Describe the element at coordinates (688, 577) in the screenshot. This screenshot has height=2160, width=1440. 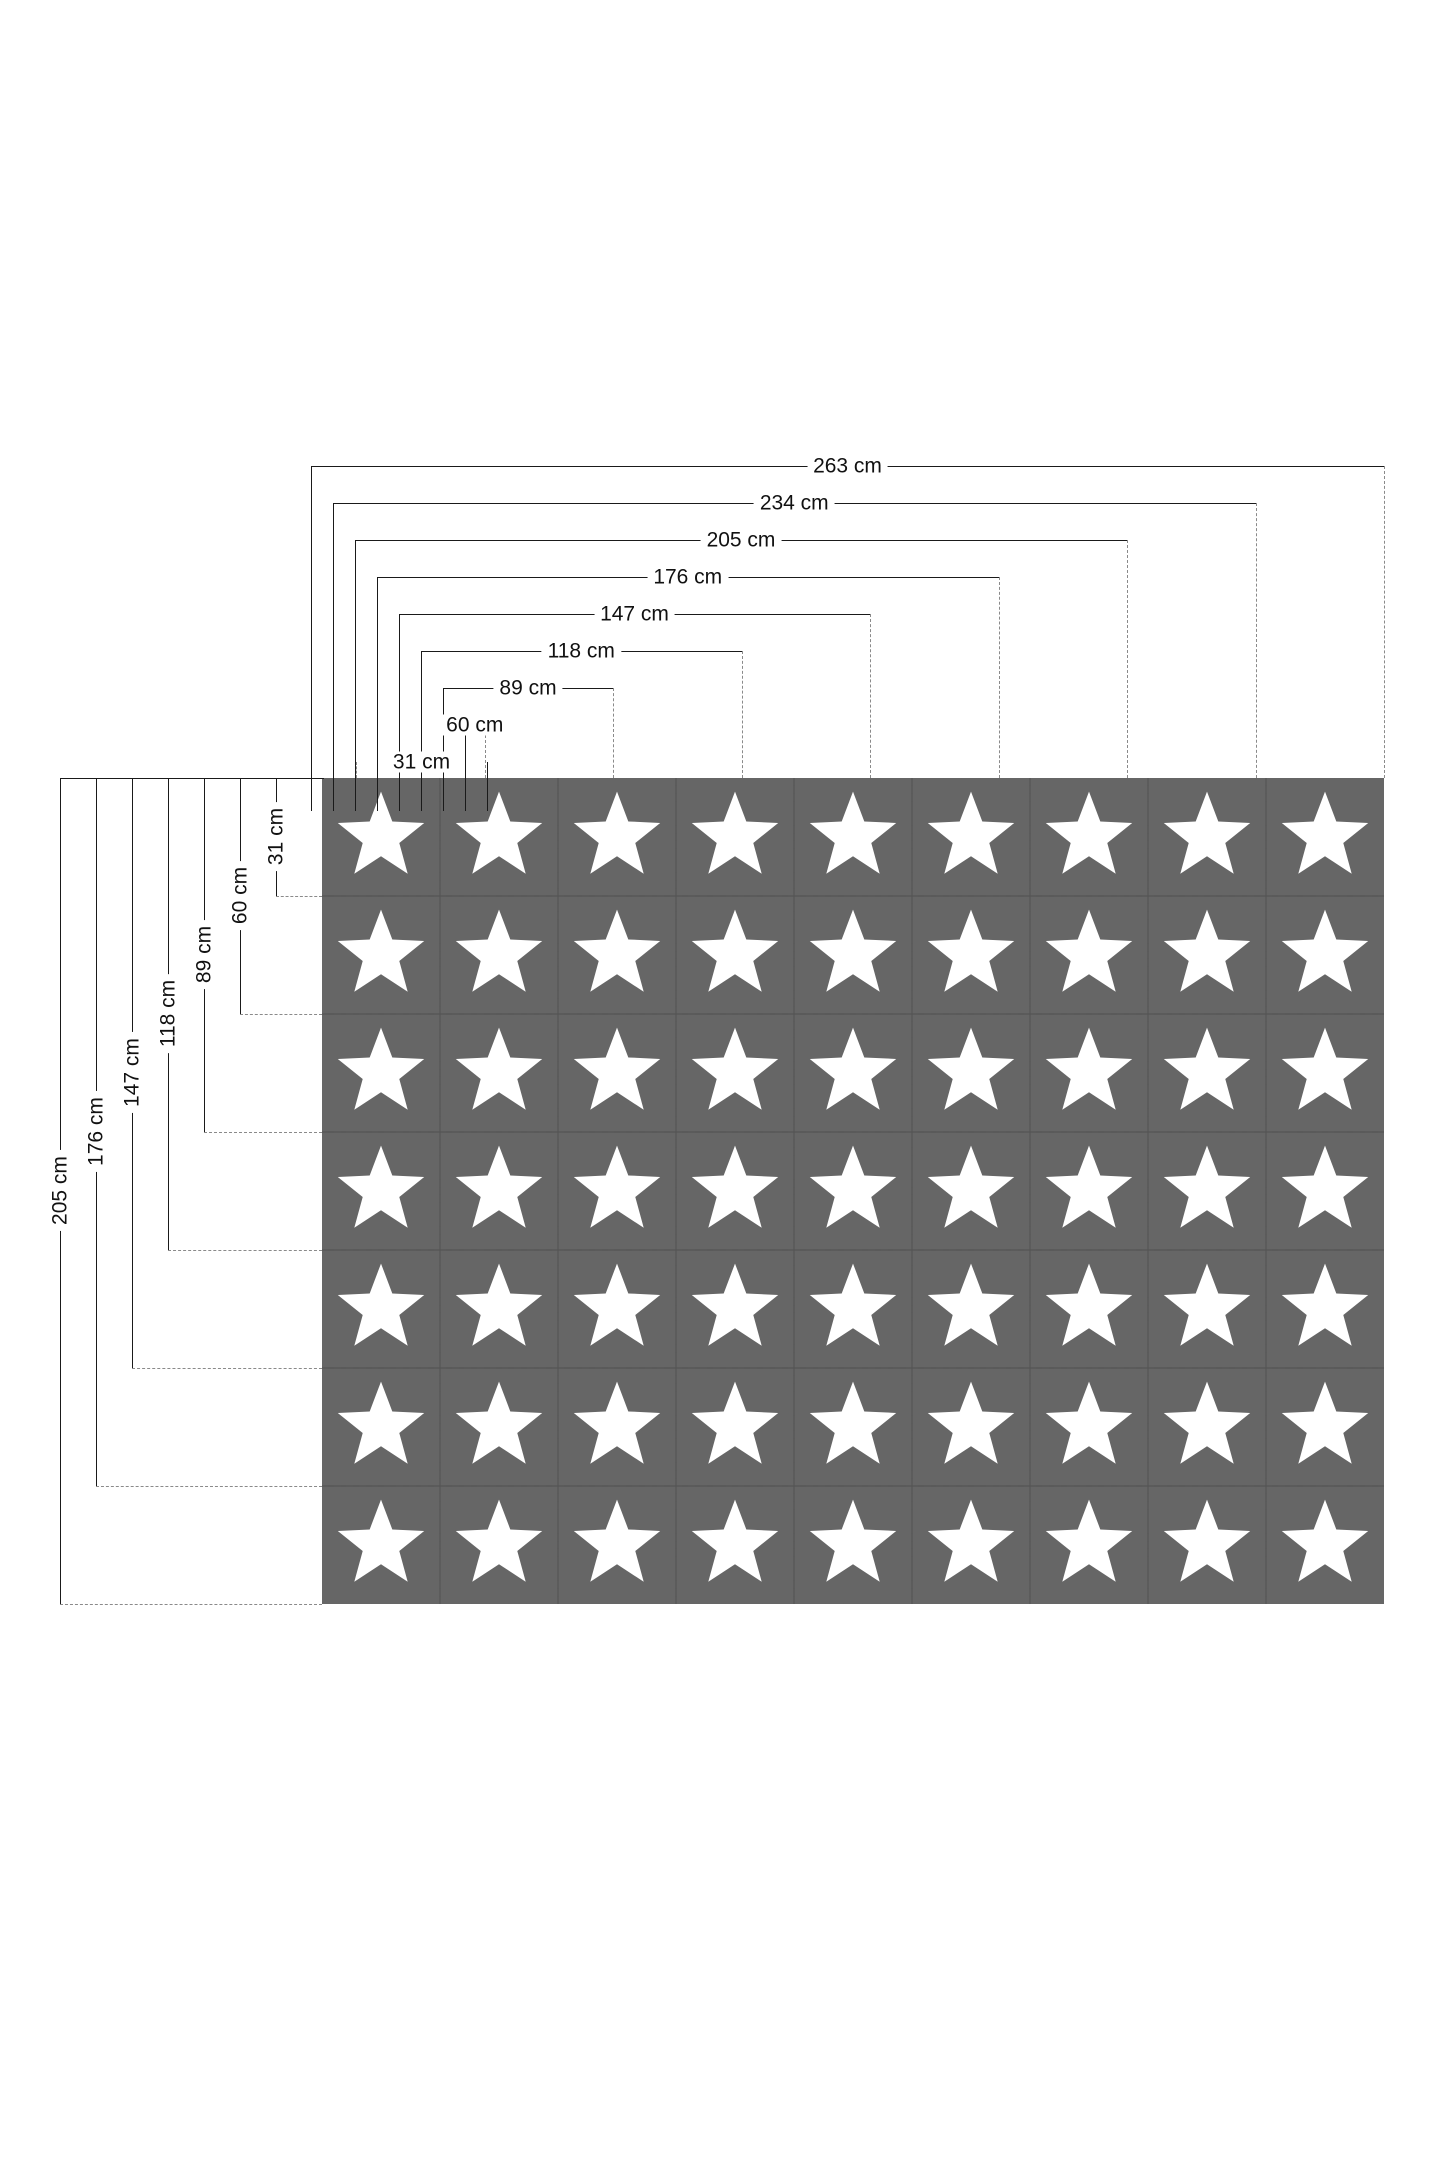
I see `h-dimension-label: 176 cm` at that location.